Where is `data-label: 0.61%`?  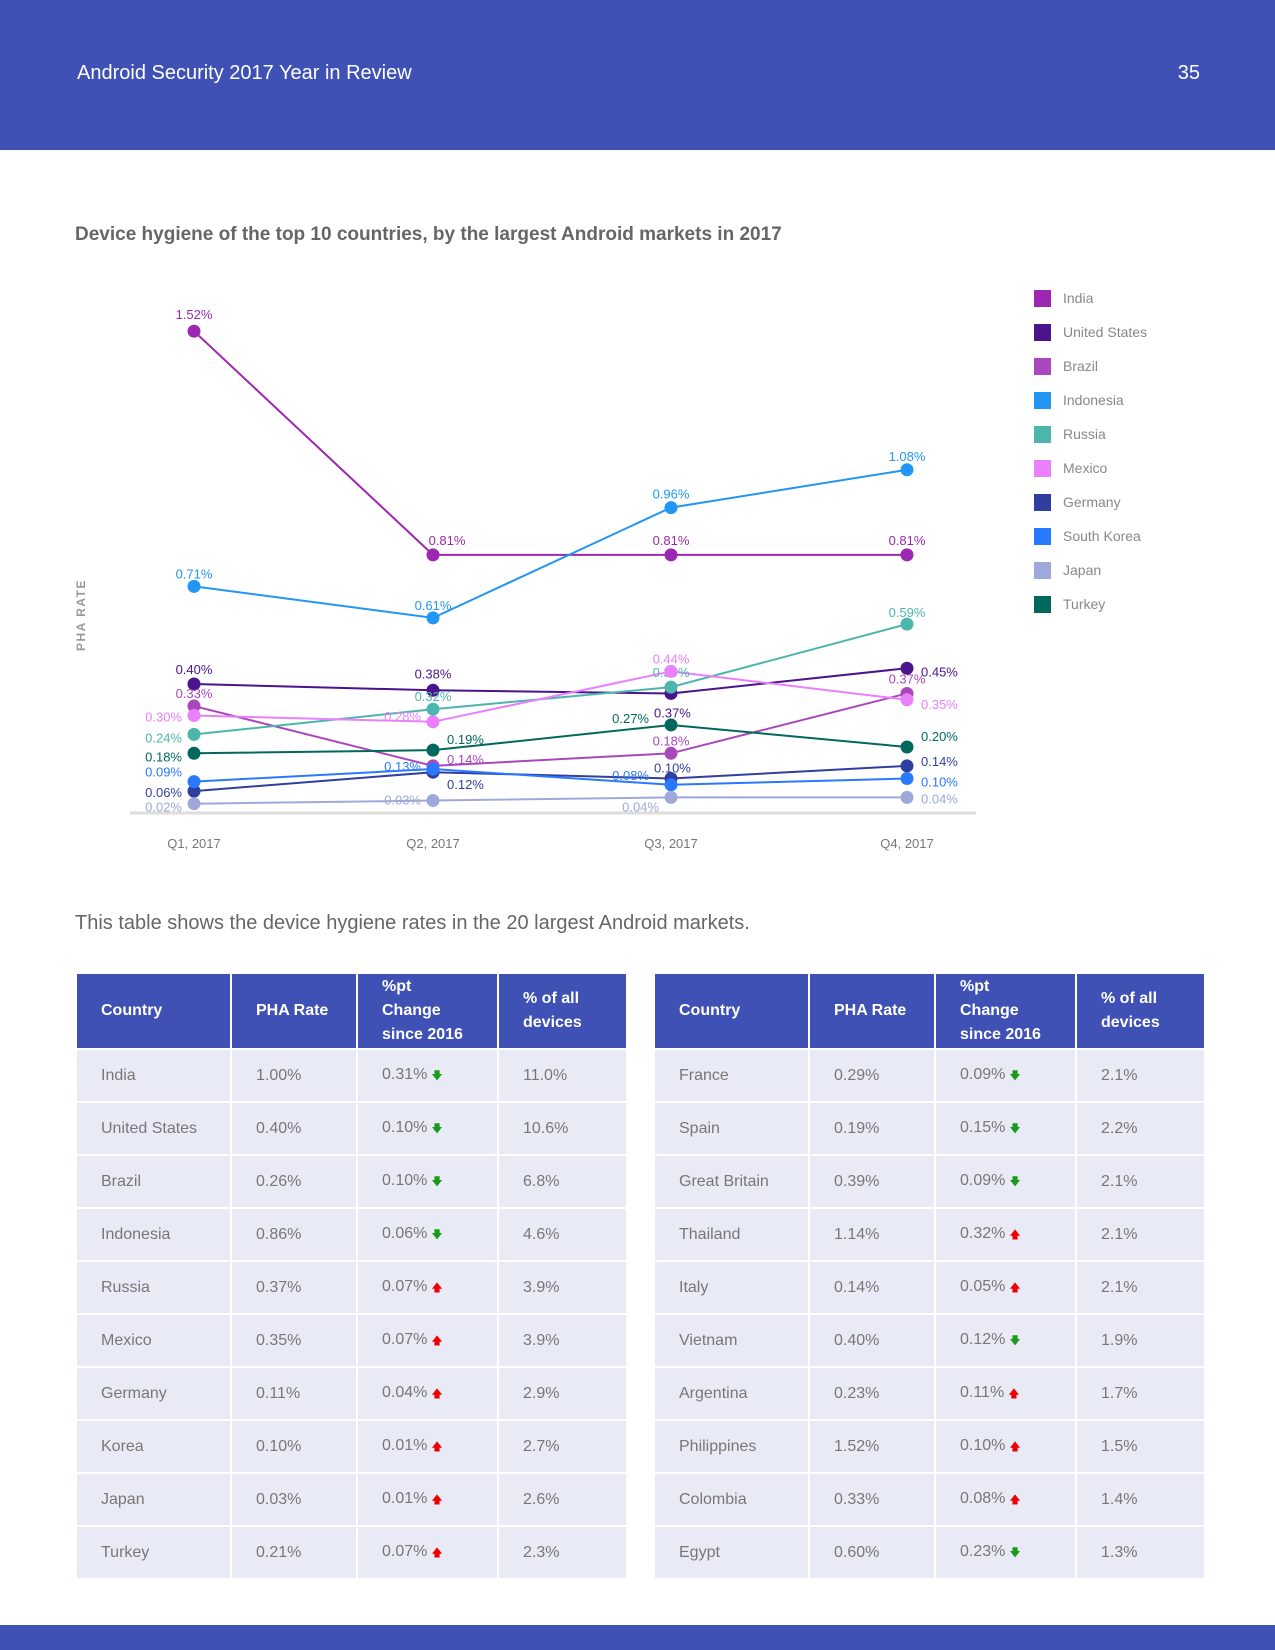
data-label: 0.61% is located at coordinates (433, 605).